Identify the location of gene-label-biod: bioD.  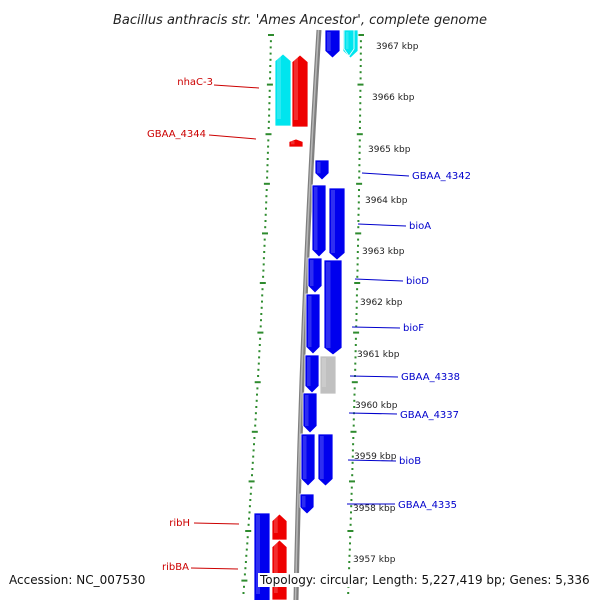
(417, 281).